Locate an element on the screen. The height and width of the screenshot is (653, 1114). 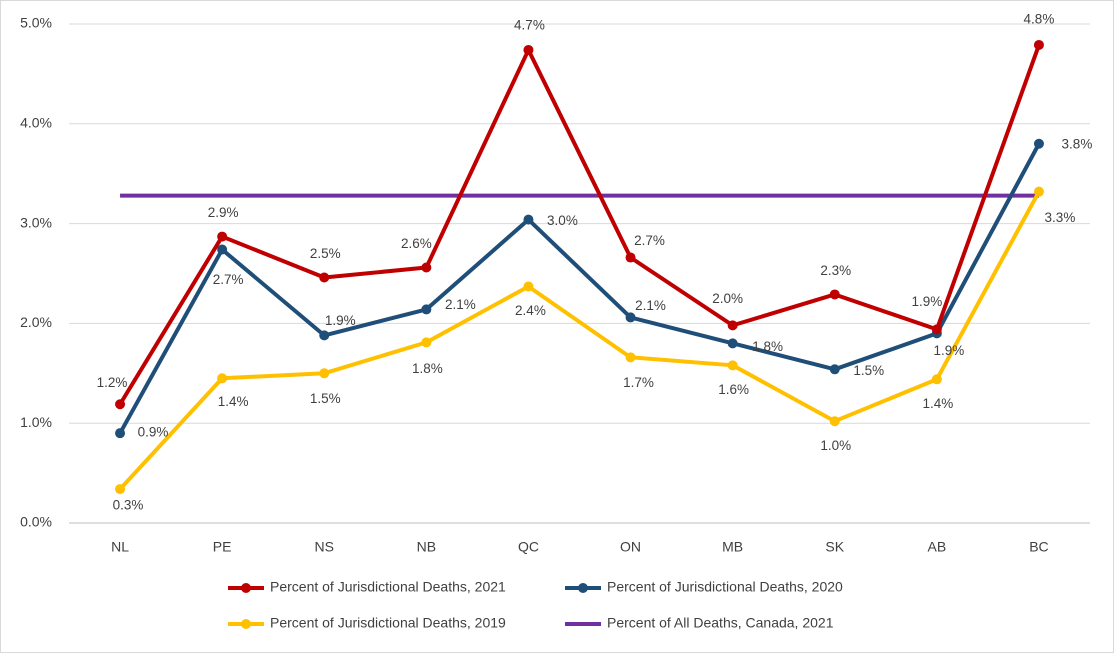
x-tick-label: NS is located at coordinates (324, 547).